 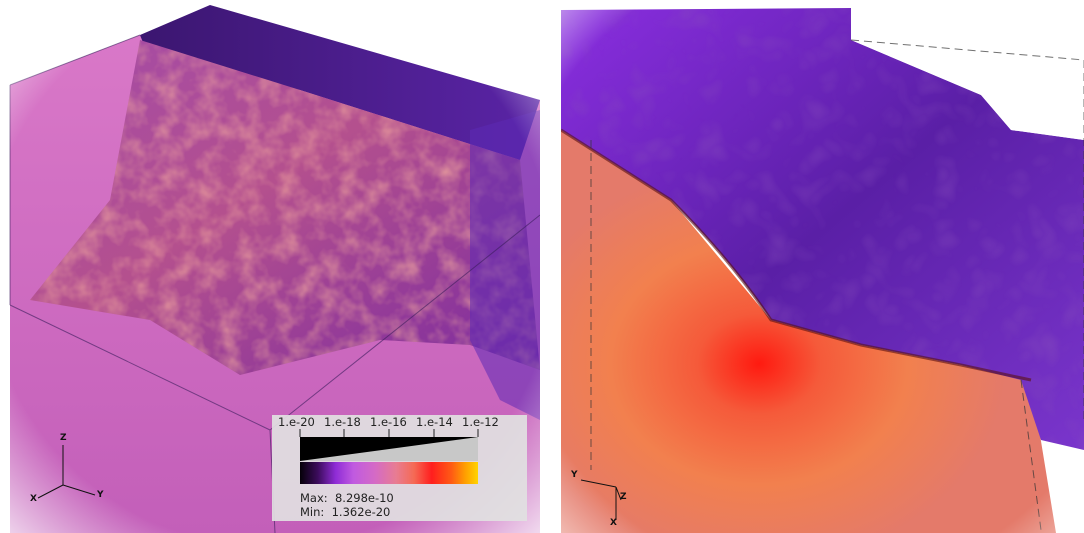 What do you see at coordinates (364, 498) in the screenshot?
I see `legend-max-value: 8.298e-10` at bounding box center [364, 498].